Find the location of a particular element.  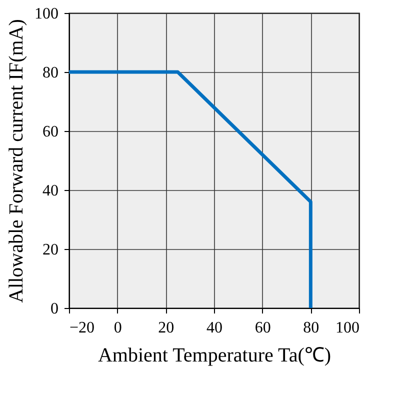

y-tick-label: 0 is located at coordinates (54, 309).